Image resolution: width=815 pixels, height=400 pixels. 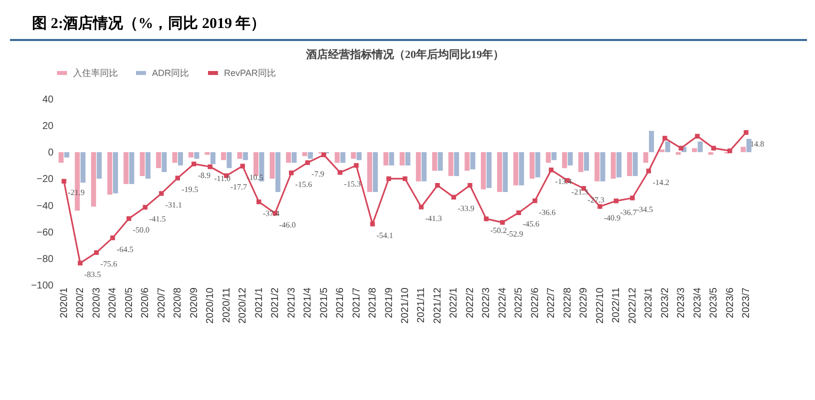 I want to click on data-label: -50.0, so click(x=141, y=230).